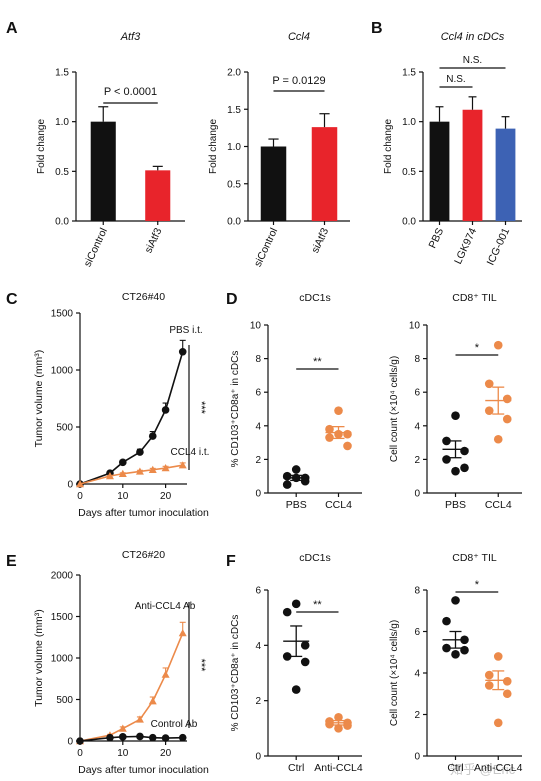 Image resolution: width=541 pixels, height=781 pixels. Describe the element at coordinates (153, 240) in the screenshot. I see `x-tick-label: siAtf3` at that location.